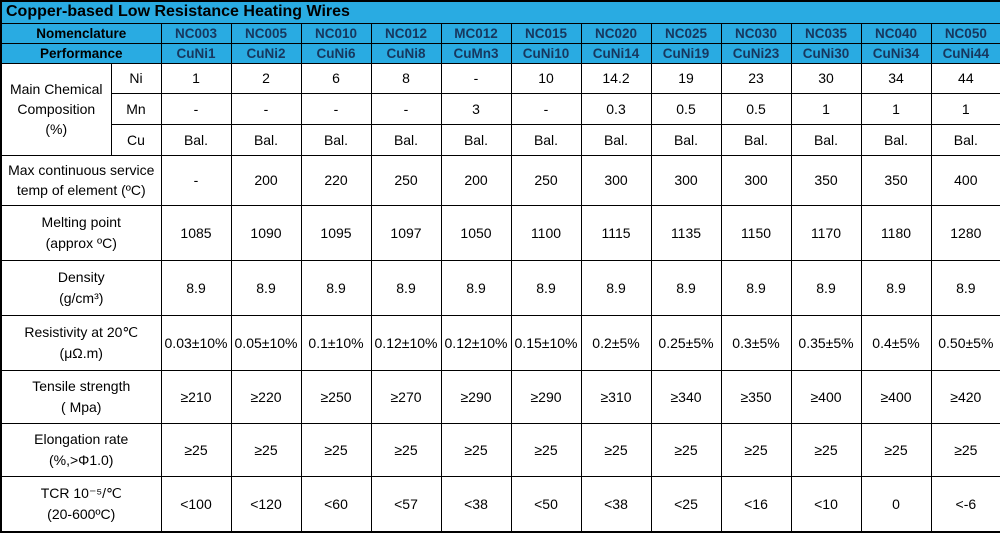 The height and width of the screenshot is (533, 1000). I want to click on melting-point-value: 1170, so click(826, 232).